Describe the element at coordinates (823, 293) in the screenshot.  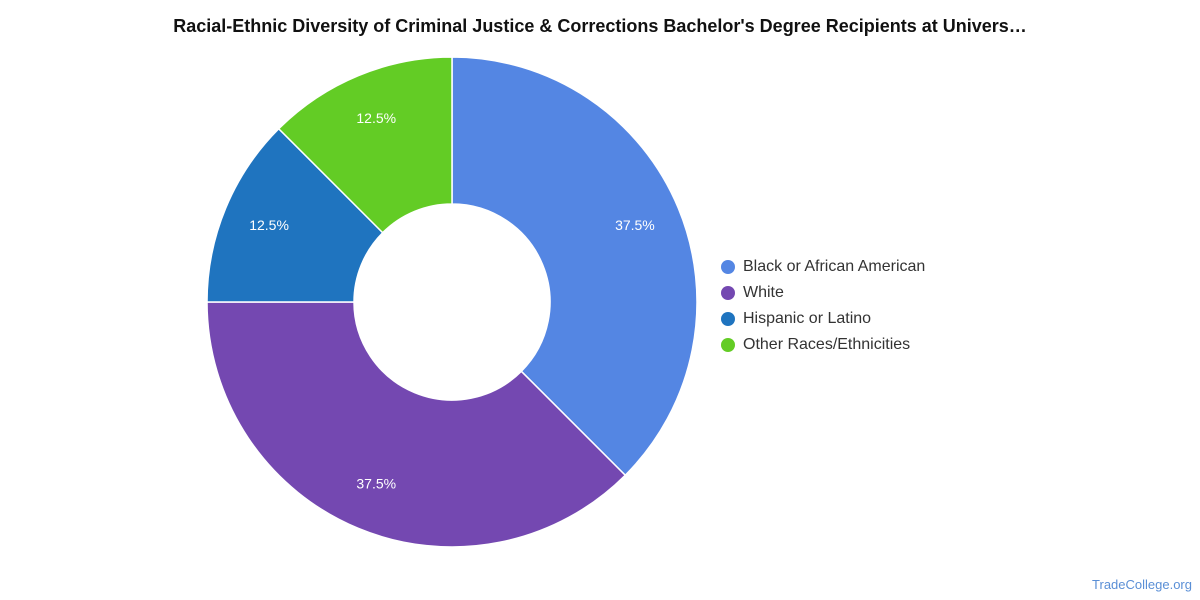
I see `legend-item-white: White` at that location.